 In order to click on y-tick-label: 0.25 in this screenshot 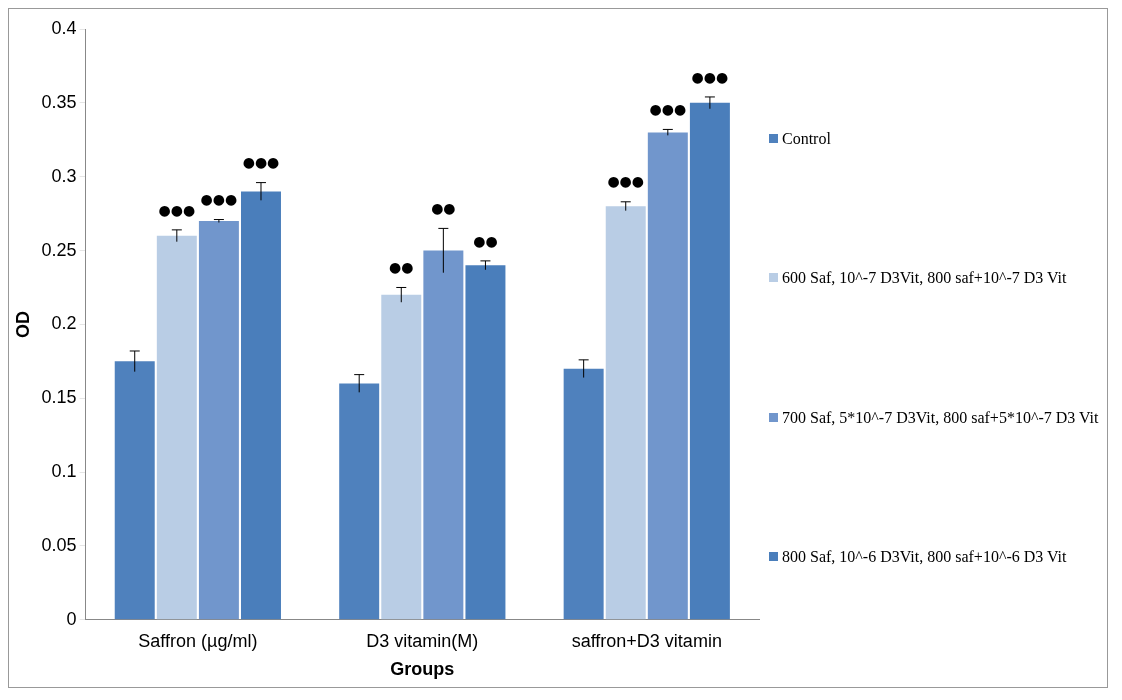, I will do `click(59, 249)`.